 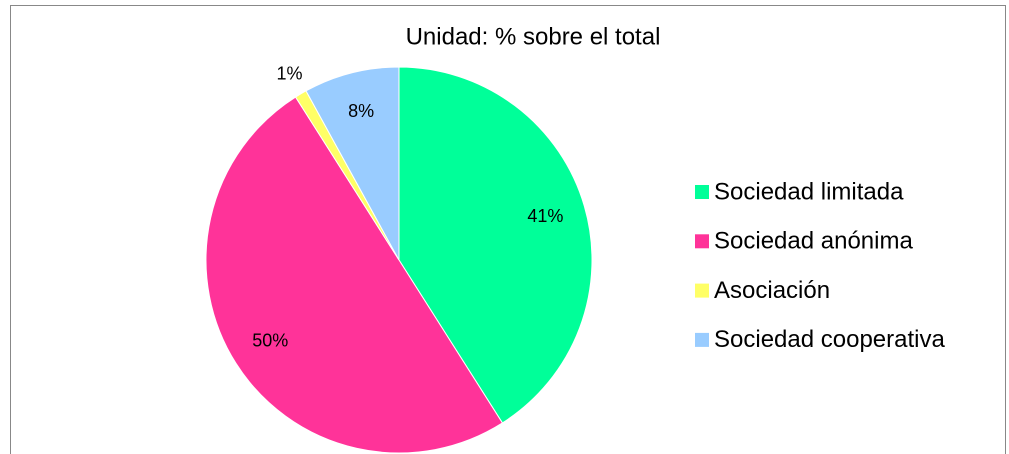 What do you see at coordinates (545, 216) in the screenshot?
I see `data-label: 41%` at bounding box center [545, 216].